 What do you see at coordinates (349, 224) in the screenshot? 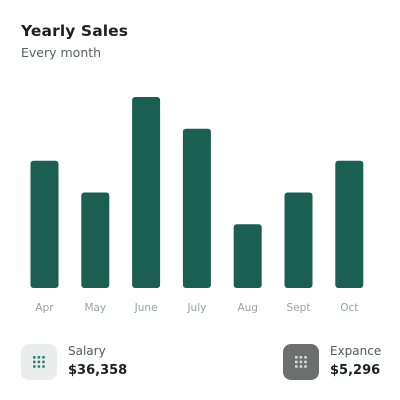
I see `bar-oct` at bounding box center [349, 224].